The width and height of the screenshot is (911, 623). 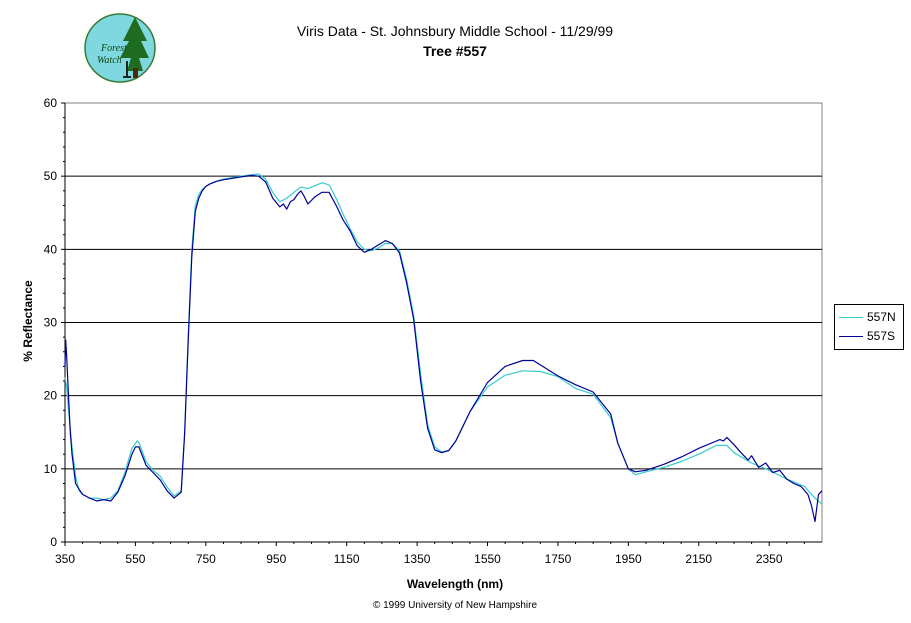 What do you see at coordinates (487, 559) in the screenshot?
I see `x-tick-label-1550: 1550` at bounding box center [487, 559].